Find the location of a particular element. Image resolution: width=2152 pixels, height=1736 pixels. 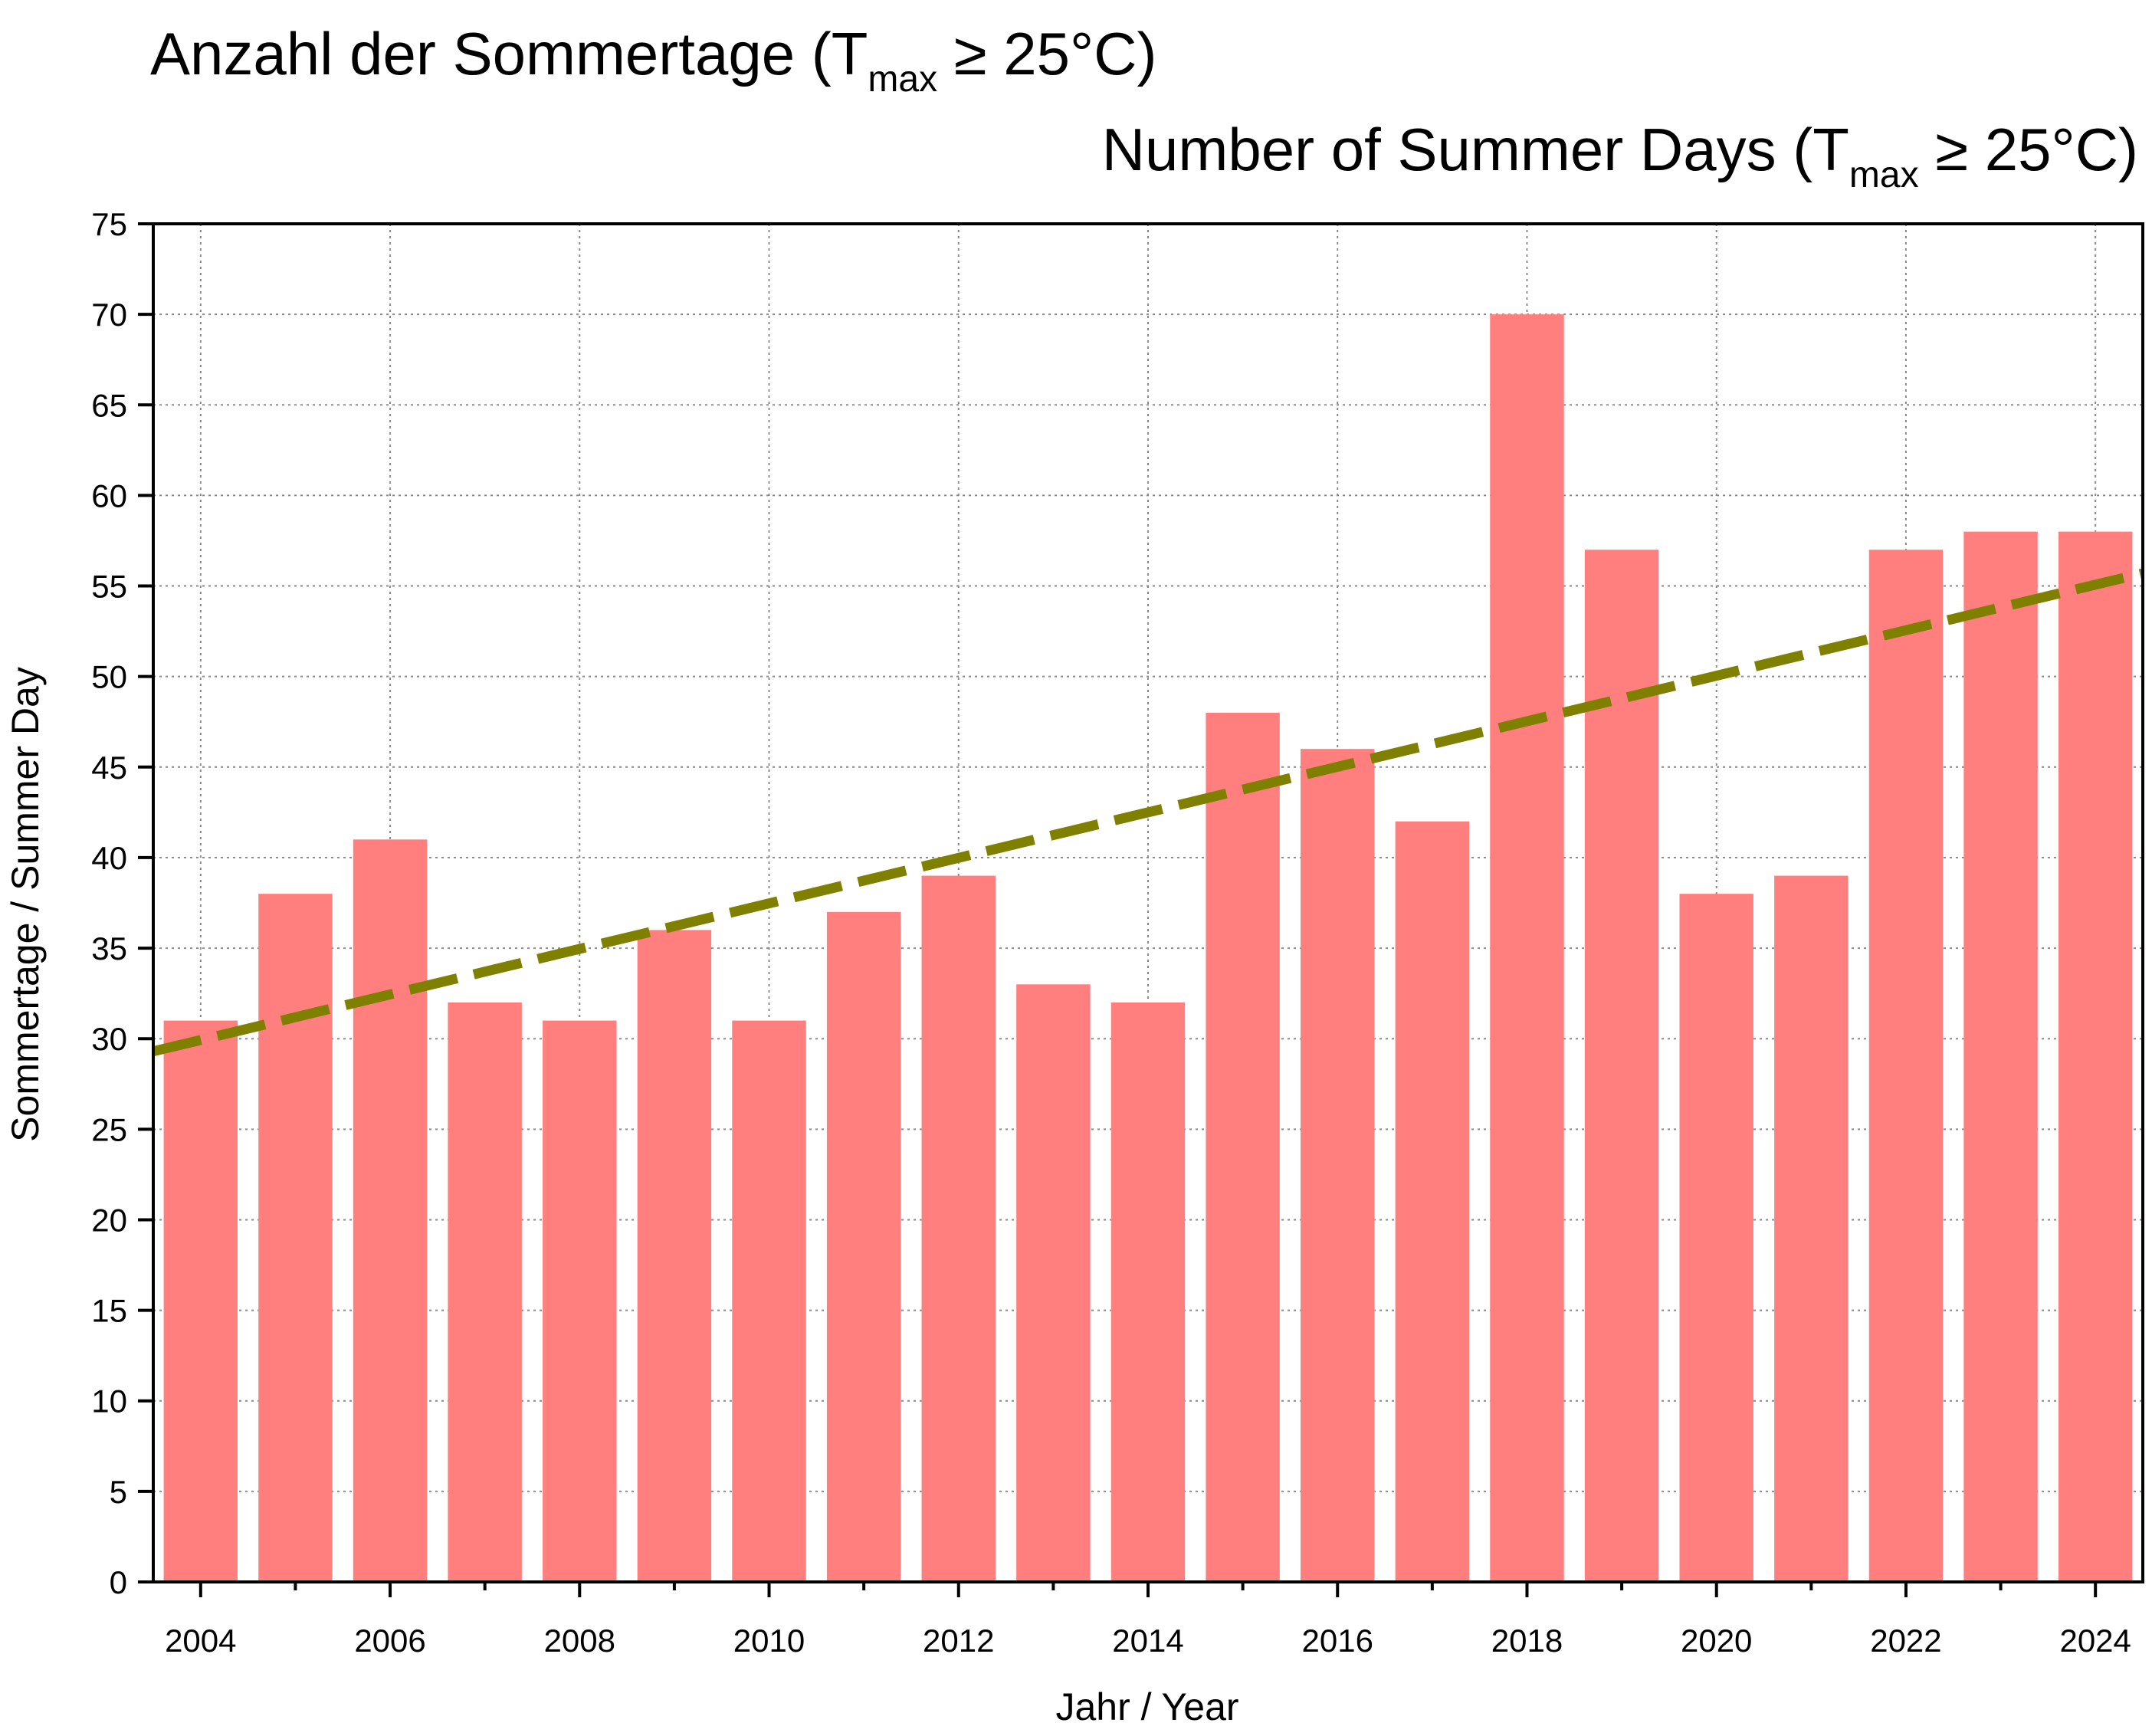

bar-2012 is located at coordinates (958, 1228).